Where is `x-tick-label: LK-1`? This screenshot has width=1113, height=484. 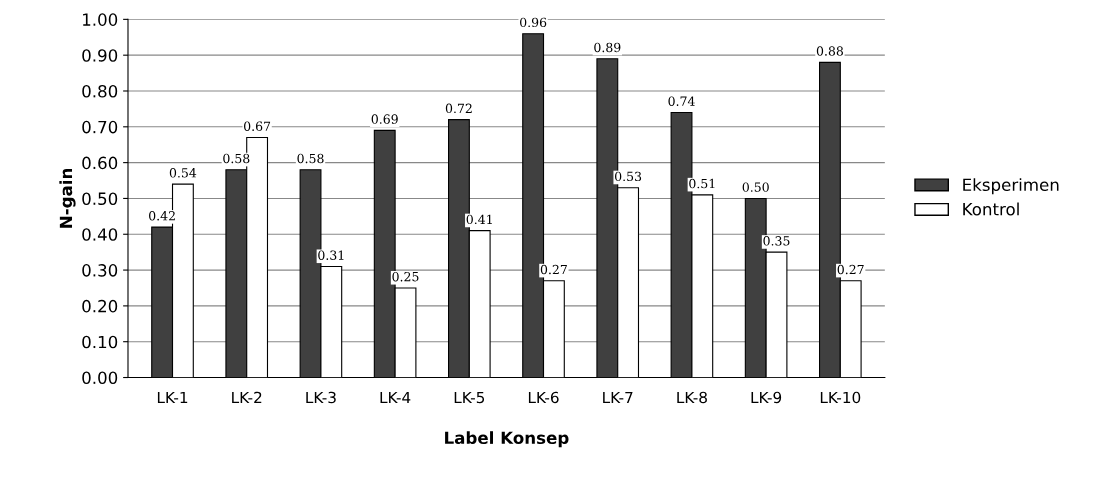
x-tick-label: LK-1 is located at coordinates (172, 397).